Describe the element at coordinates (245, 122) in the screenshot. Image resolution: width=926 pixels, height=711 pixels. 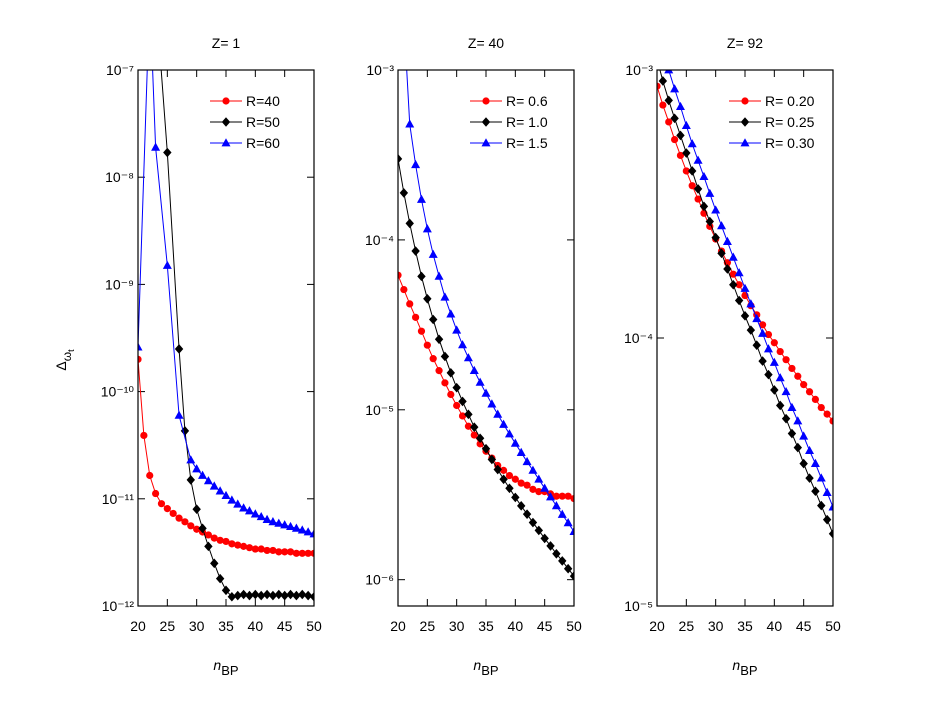
I see `legend: R=40 R=50 R=60` at that location.